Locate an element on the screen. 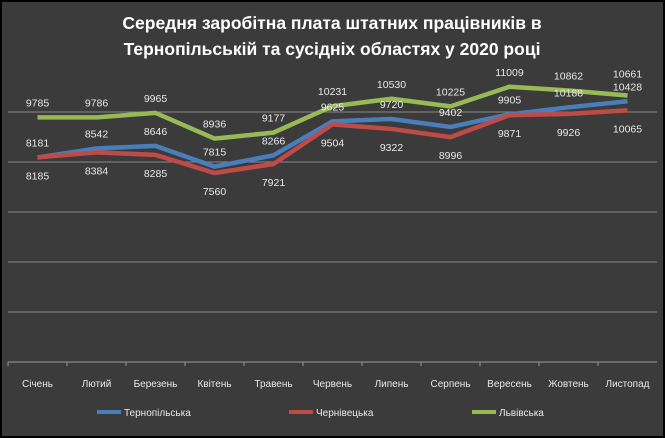 Image resolution: width=665 pixels, height=438 pixels. data-label: 9402 is located at coordinates (451, 113).